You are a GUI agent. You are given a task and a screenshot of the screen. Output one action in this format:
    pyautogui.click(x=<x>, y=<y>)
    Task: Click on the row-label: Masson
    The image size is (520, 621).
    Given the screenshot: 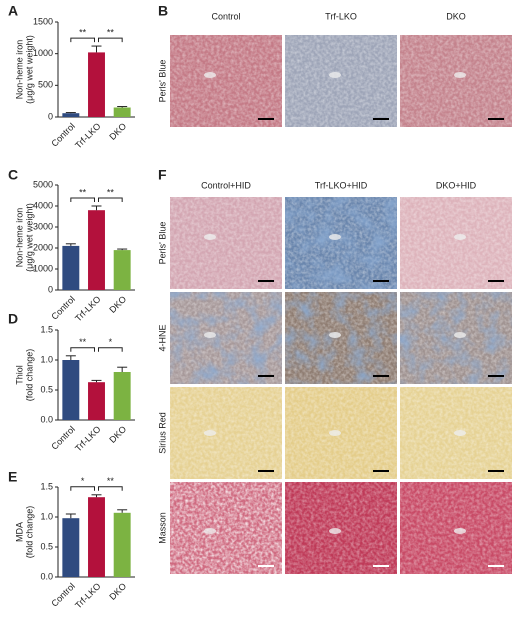 What is the action you would take?
    pyautogui.click(x=162, y=528)
    